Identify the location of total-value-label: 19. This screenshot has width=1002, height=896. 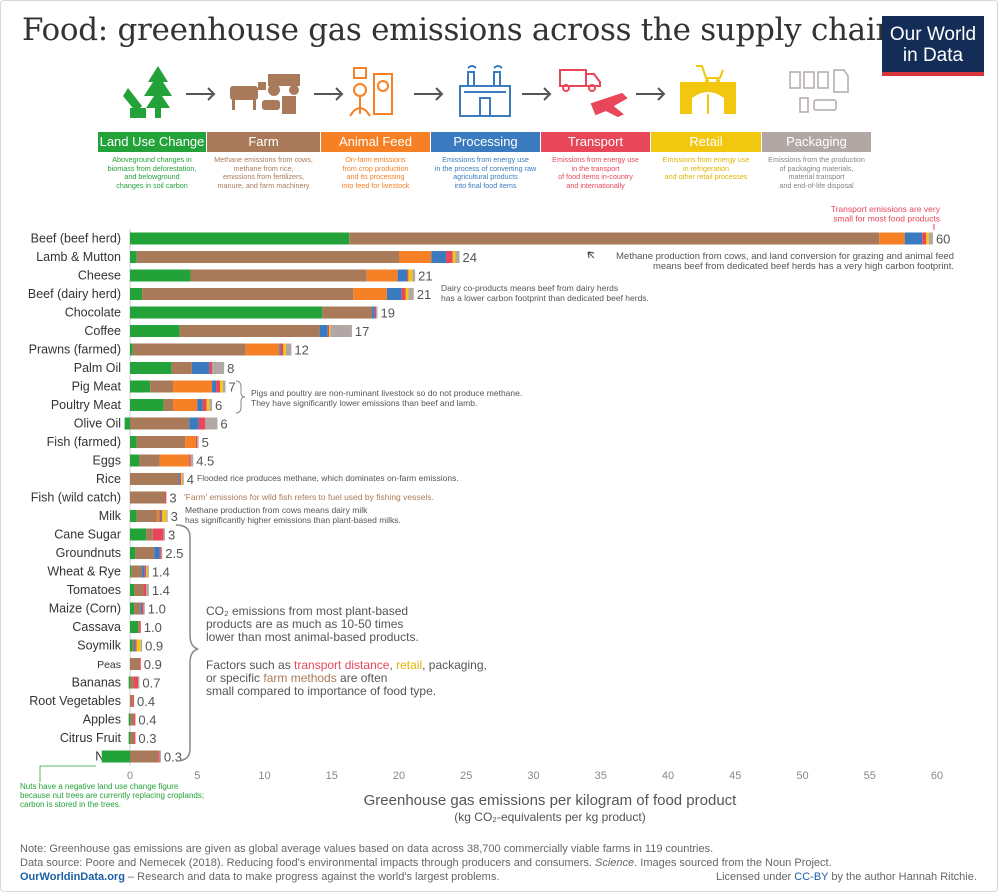
(387, 313).